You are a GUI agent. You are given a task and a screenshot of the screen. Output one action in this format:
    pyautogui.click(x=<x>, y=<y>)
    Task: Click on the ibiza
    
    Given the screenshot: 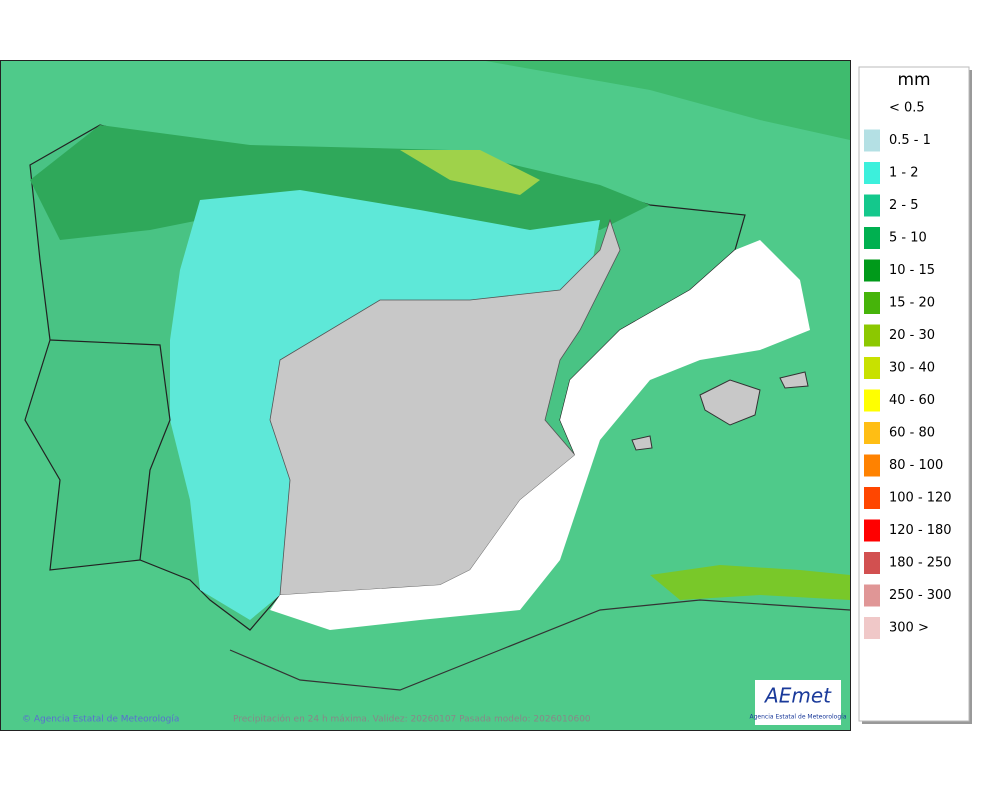 What is the action you would take?
    pyautogui.click(x=642, y=443)
    